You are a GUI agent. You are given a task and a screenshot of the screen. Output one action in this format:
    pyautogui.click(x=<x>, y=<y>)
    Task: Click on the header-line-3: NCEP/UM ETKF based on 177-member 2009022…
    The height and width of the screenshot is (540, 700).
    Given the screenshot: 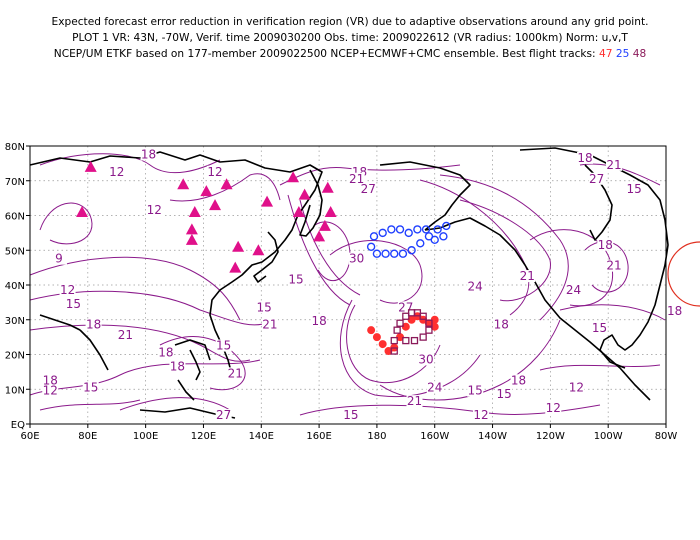 What is the action you would take?
    pyautogui.click(x=350, y=54)
    